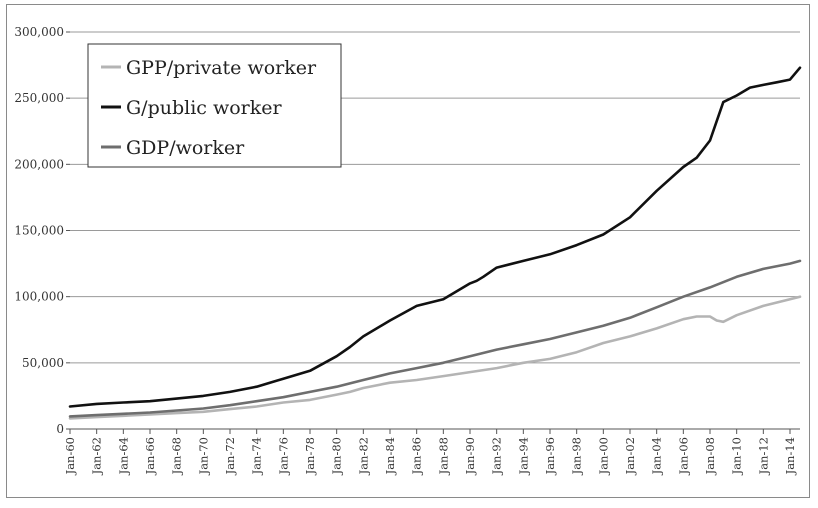 The image size is (818, 508). I want to click on x-tick-label: Jan-78, so click(310, 456).